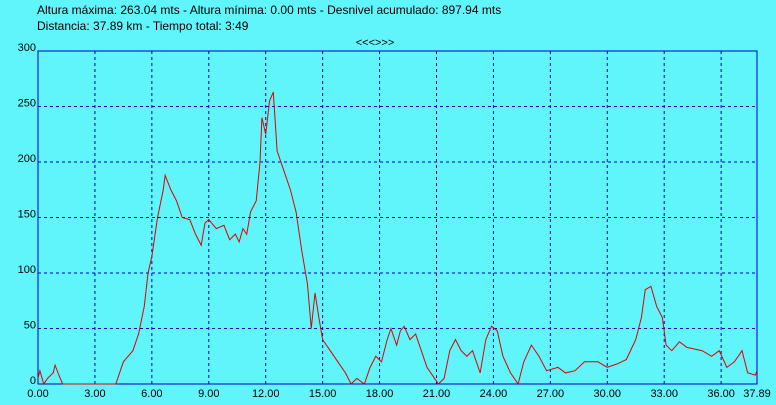 The height and width of the screenshot is (405, 776). Describe the element at coordinates (37, 394) in the screenshot. I see `x-tick-label: 0.00` at that location.